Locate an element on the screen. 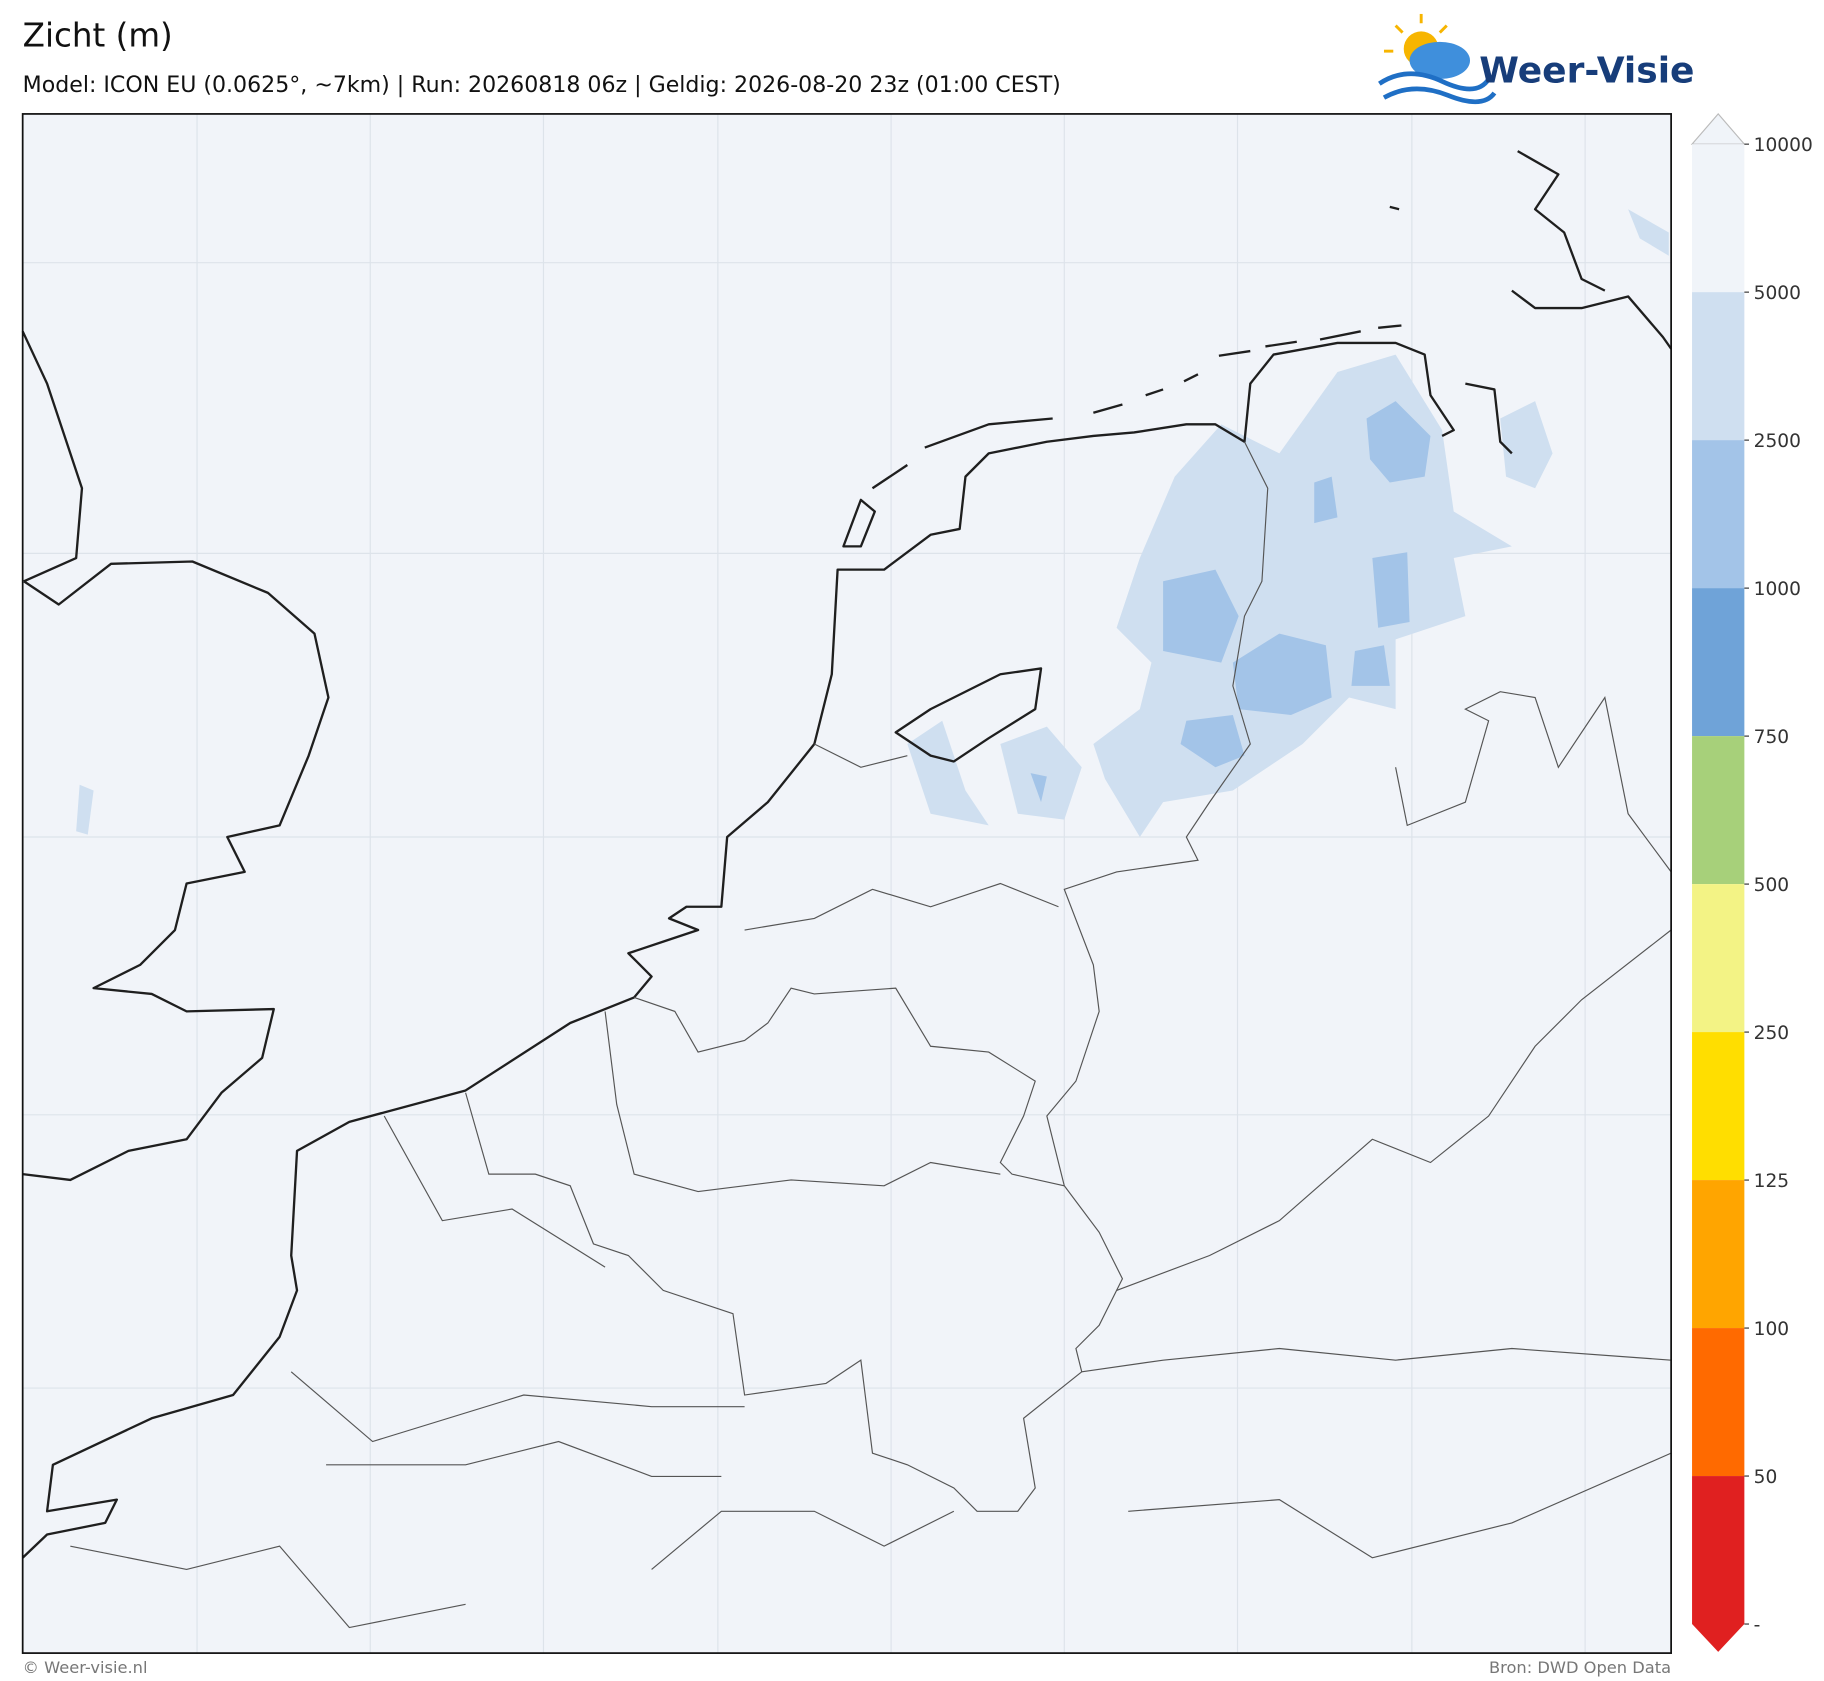  colorbar-bottom-arrow is located at coordinates (1718, 1638).